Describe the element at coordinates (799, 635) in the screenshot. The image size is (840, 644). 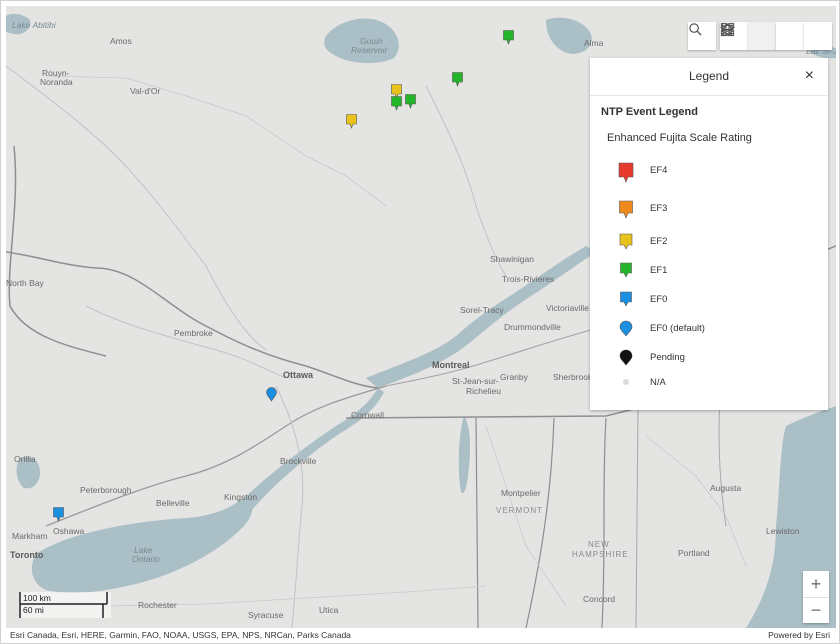
I see `powered-by-link: Powered by Esri` at that location.